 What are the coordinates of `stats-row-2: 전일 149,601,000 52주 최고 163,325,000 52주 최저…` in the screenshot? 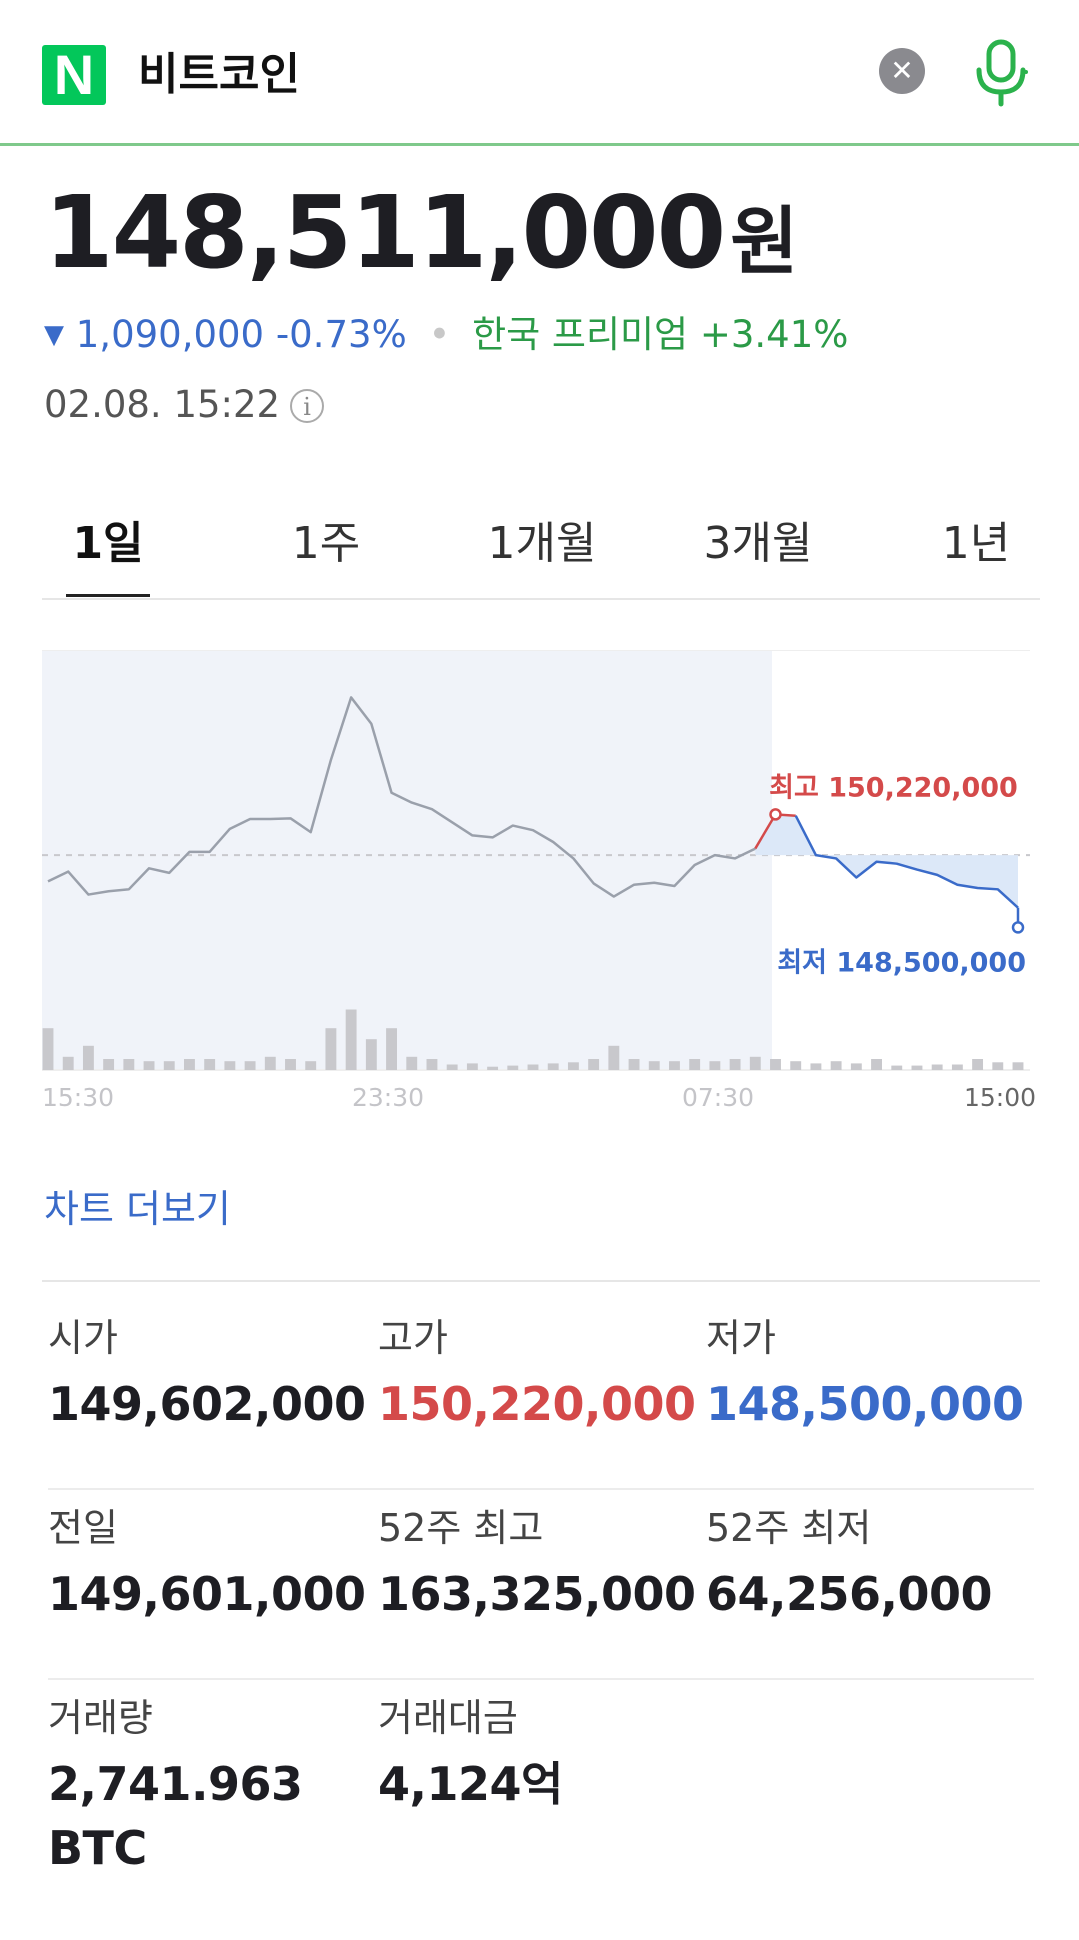 It's located at (541, 1585).